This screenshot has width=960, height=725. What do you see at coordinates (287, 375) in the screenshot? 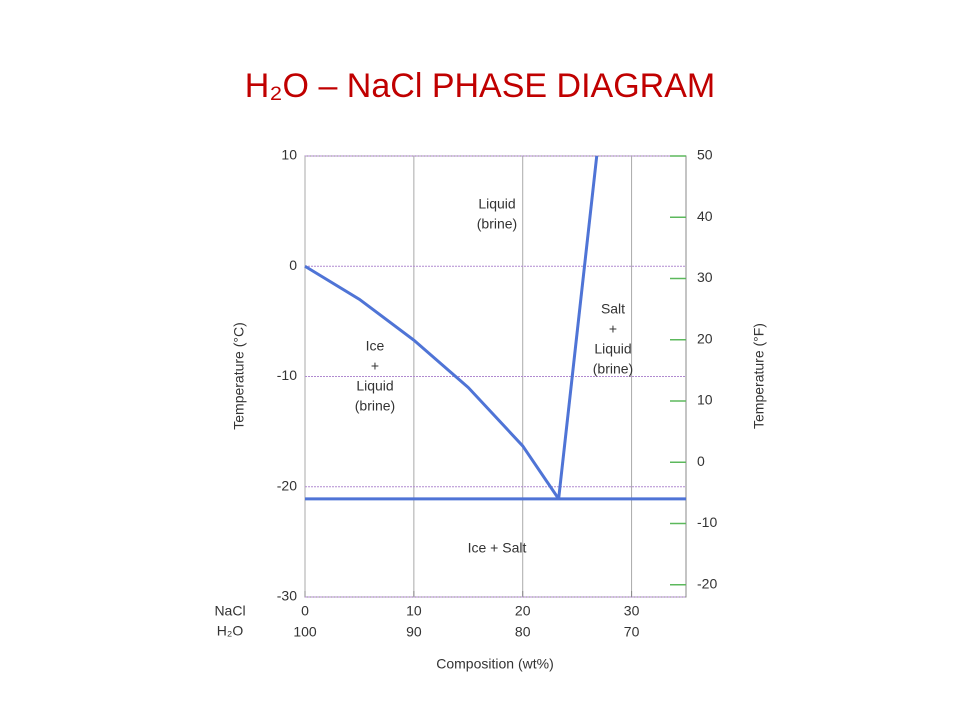
I see `y-tick-label: -10` at bounding box center [287, 375].